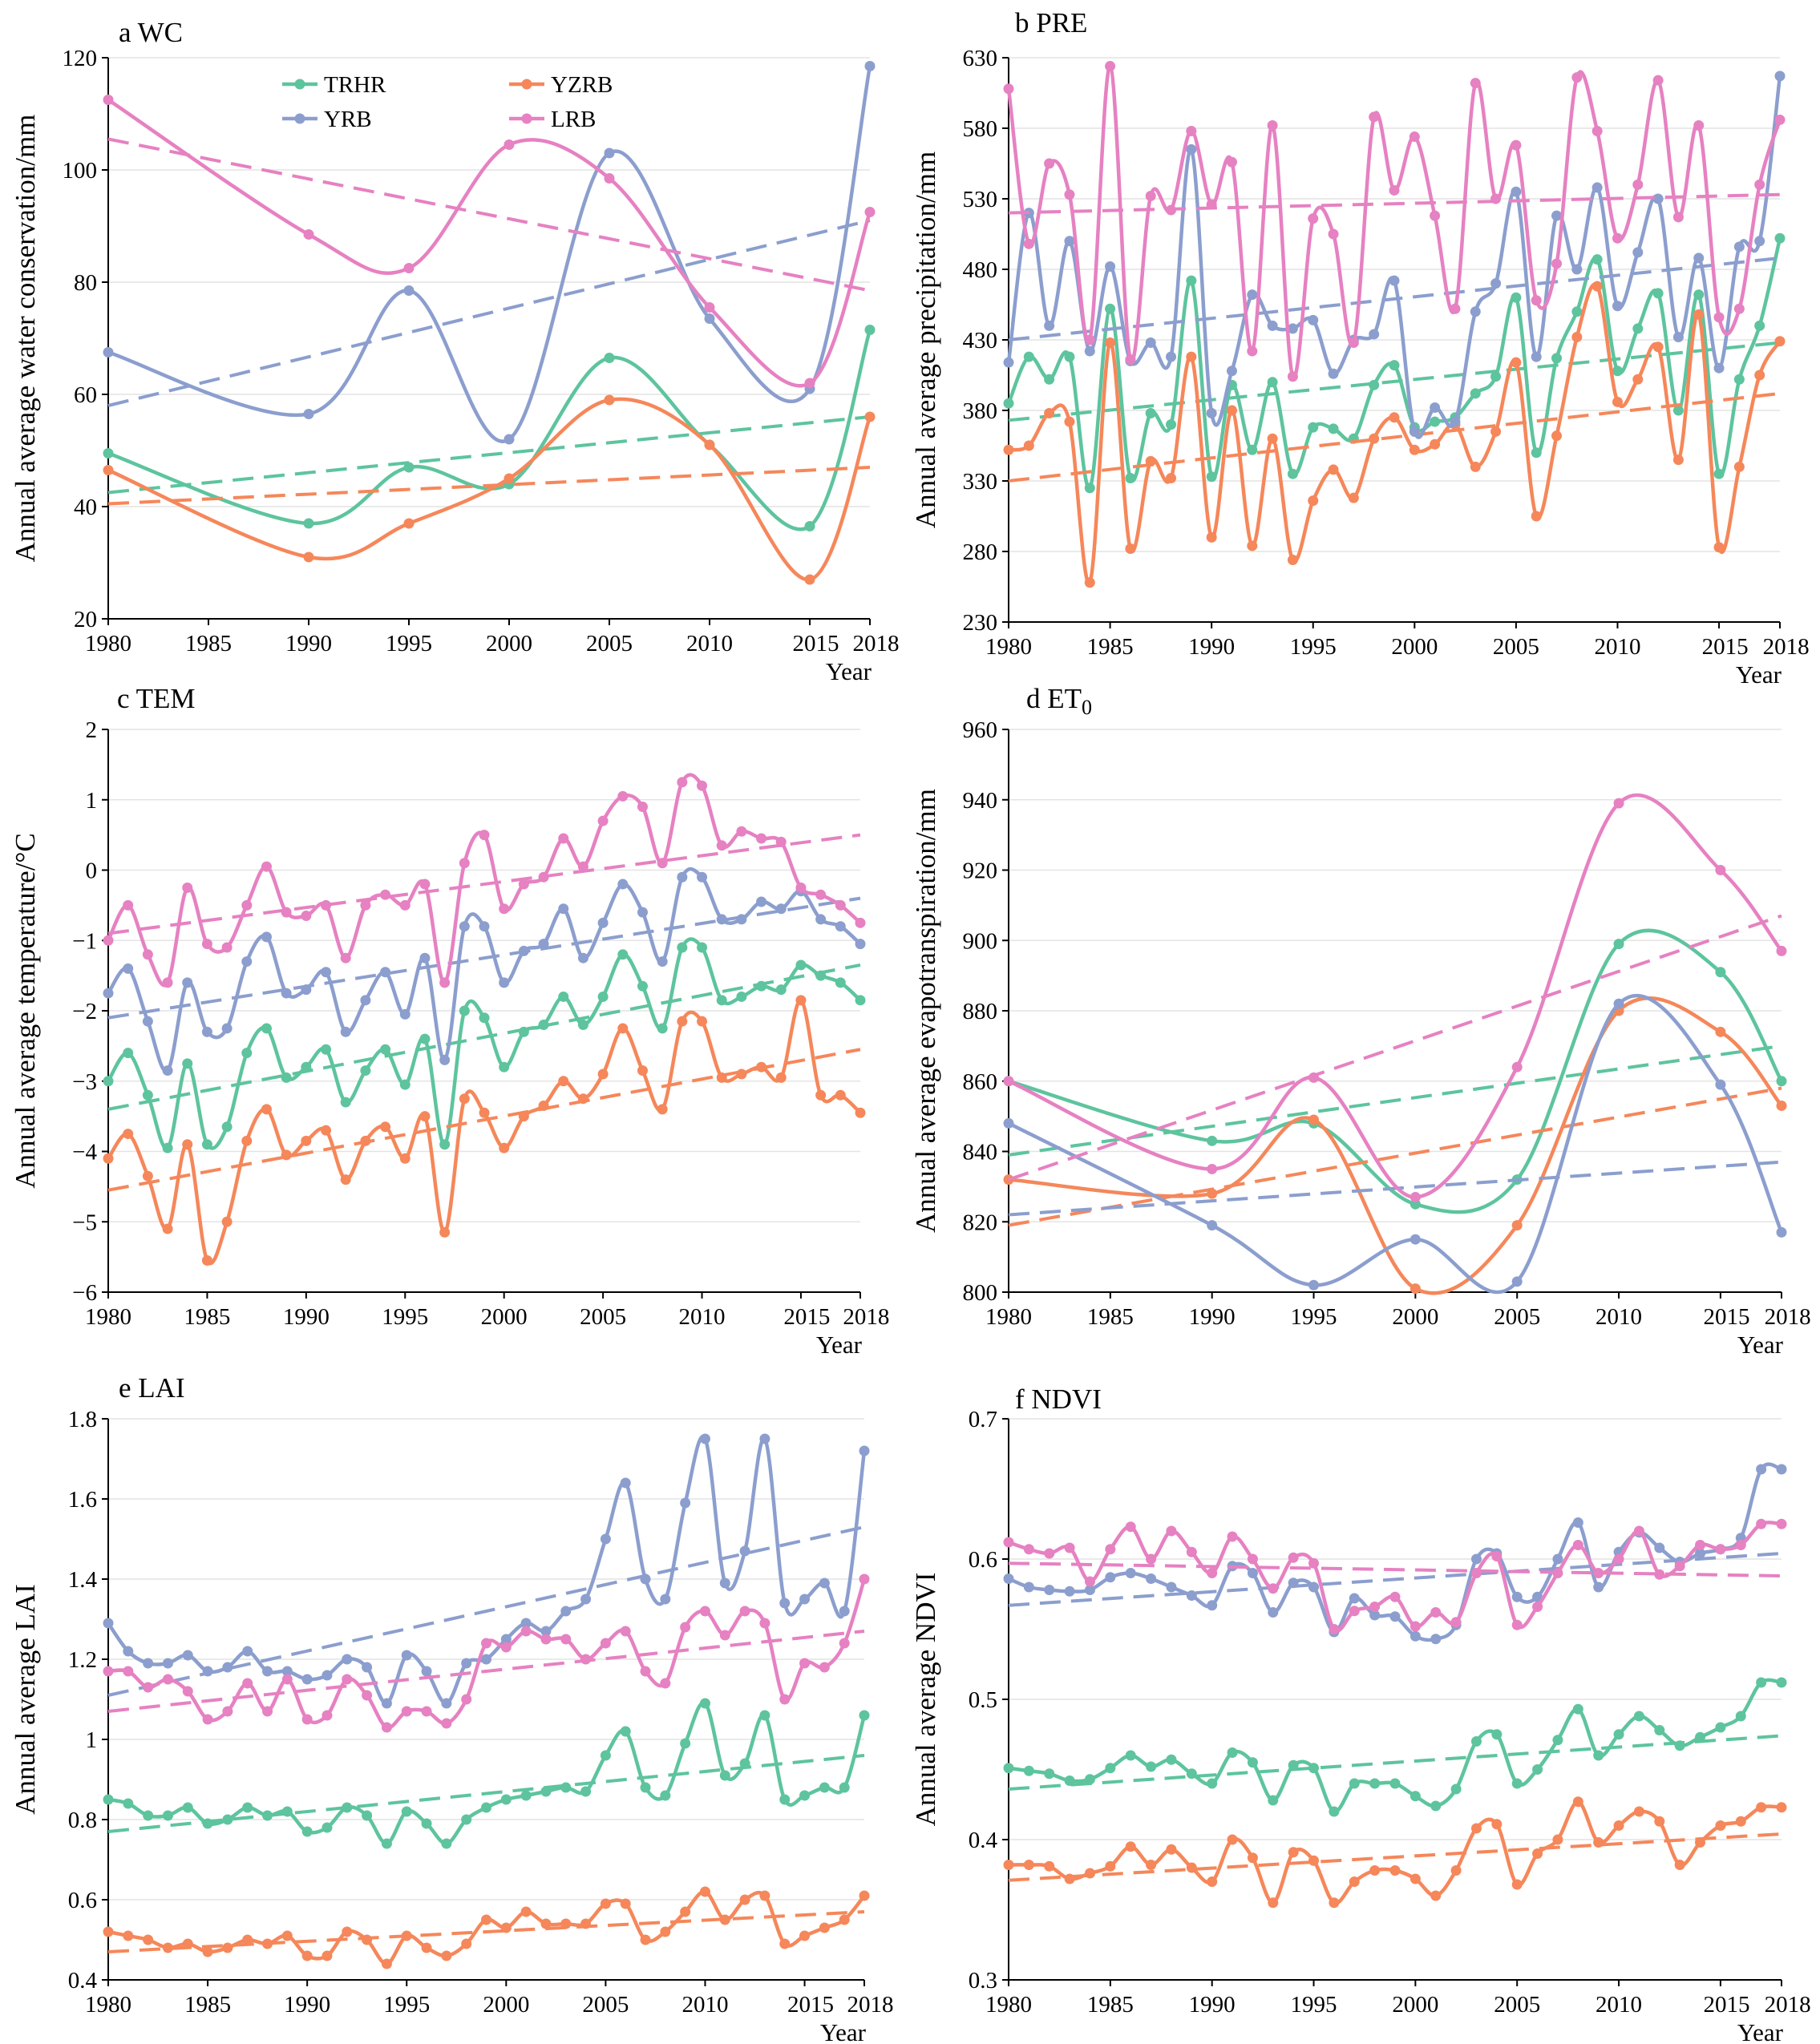 This screenshot has width=1820, height=2044. What do you see at coordinates (1395, 1553) in the screenshot?
I see `series-yrb` at bounding box center [1395, 1553].